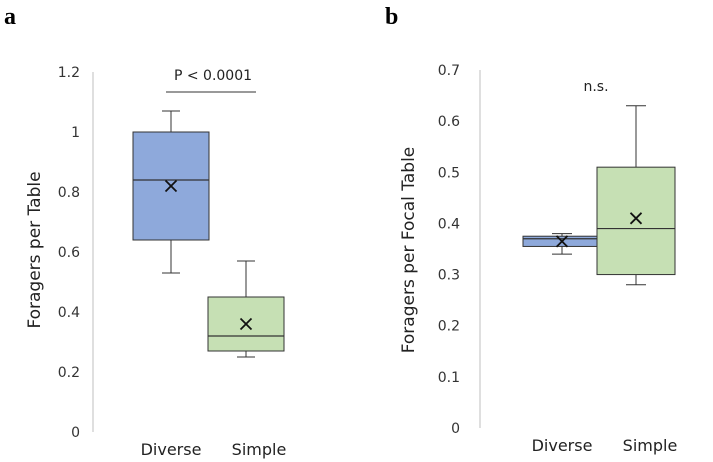 Image resolution: width=713 pixels, height=462 pixels. Describe the element at coordinates (449, 173) in the screenshot. I see `y-tick-label: 0.5` at that location.